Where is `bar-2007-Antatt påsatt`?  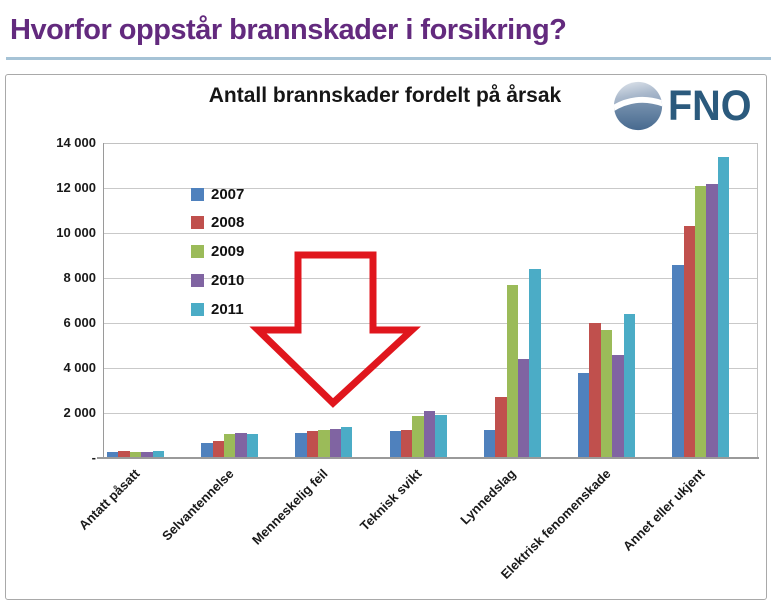 bar-2007-Antatt påsatt is located at coordinates (113, 455).